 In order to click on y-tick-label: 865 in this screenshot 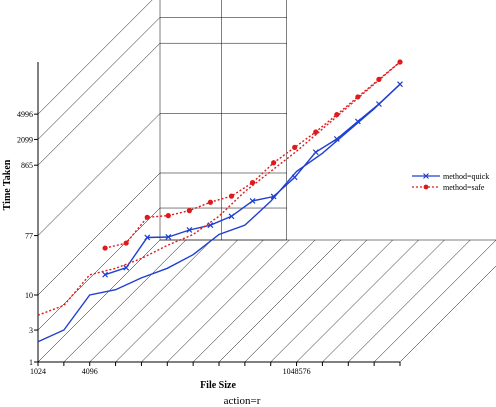, I will do `click(27, 165)`.